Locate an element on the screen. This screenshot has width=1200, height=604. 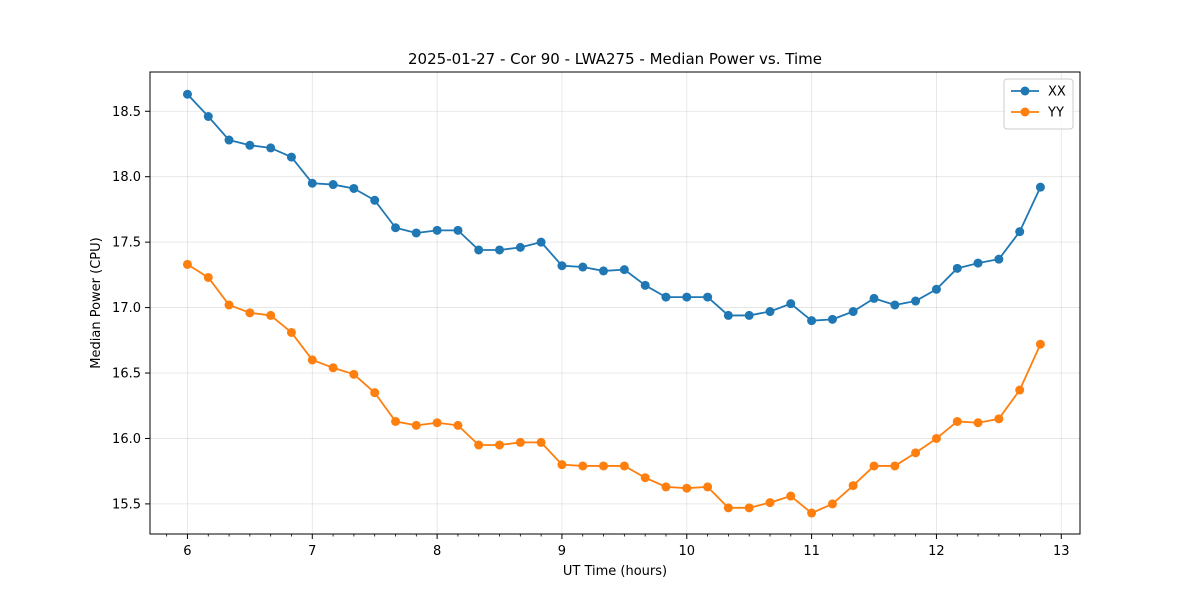
y-tick-label: 18.5 is located at coordinates (126, 112).